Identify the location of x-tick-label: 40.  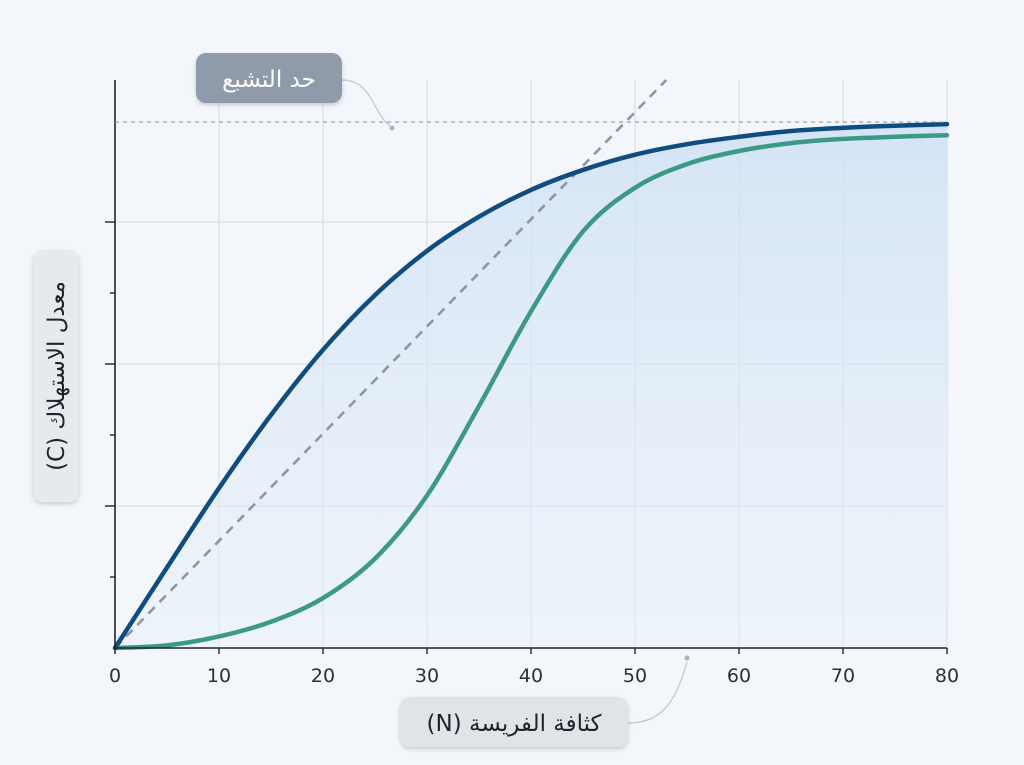
(531, 676).